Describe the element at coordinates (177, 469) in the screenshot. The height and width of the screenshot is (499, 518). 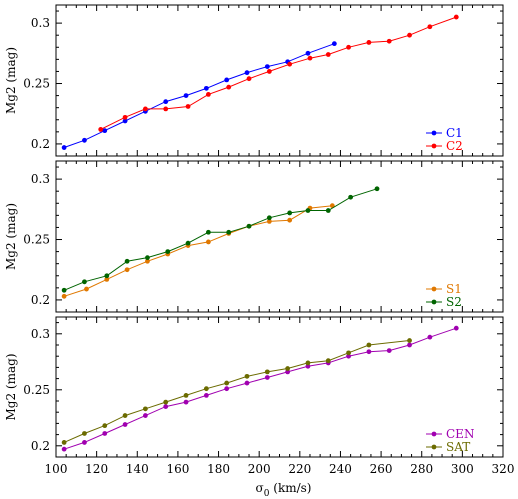
I see `x-tick-label: 160` at that location.